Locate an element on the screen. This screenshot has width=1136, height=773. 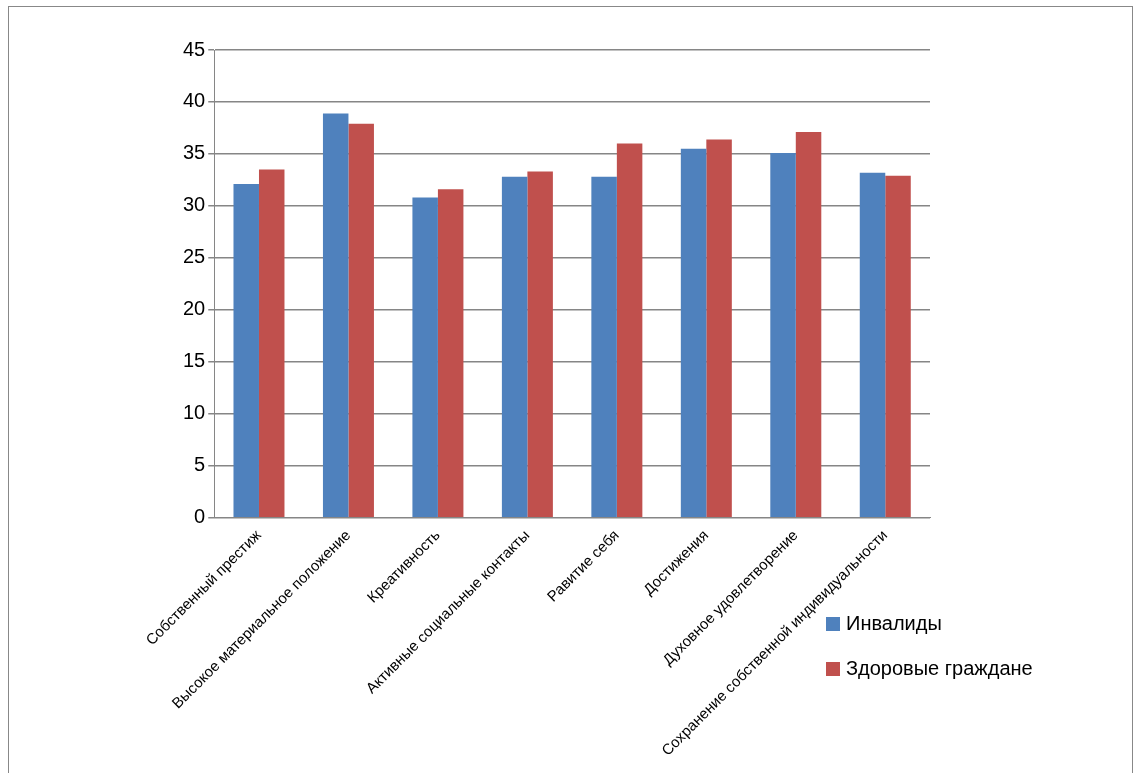
y-tick-label: 35 is located at coordinates (194, 152).